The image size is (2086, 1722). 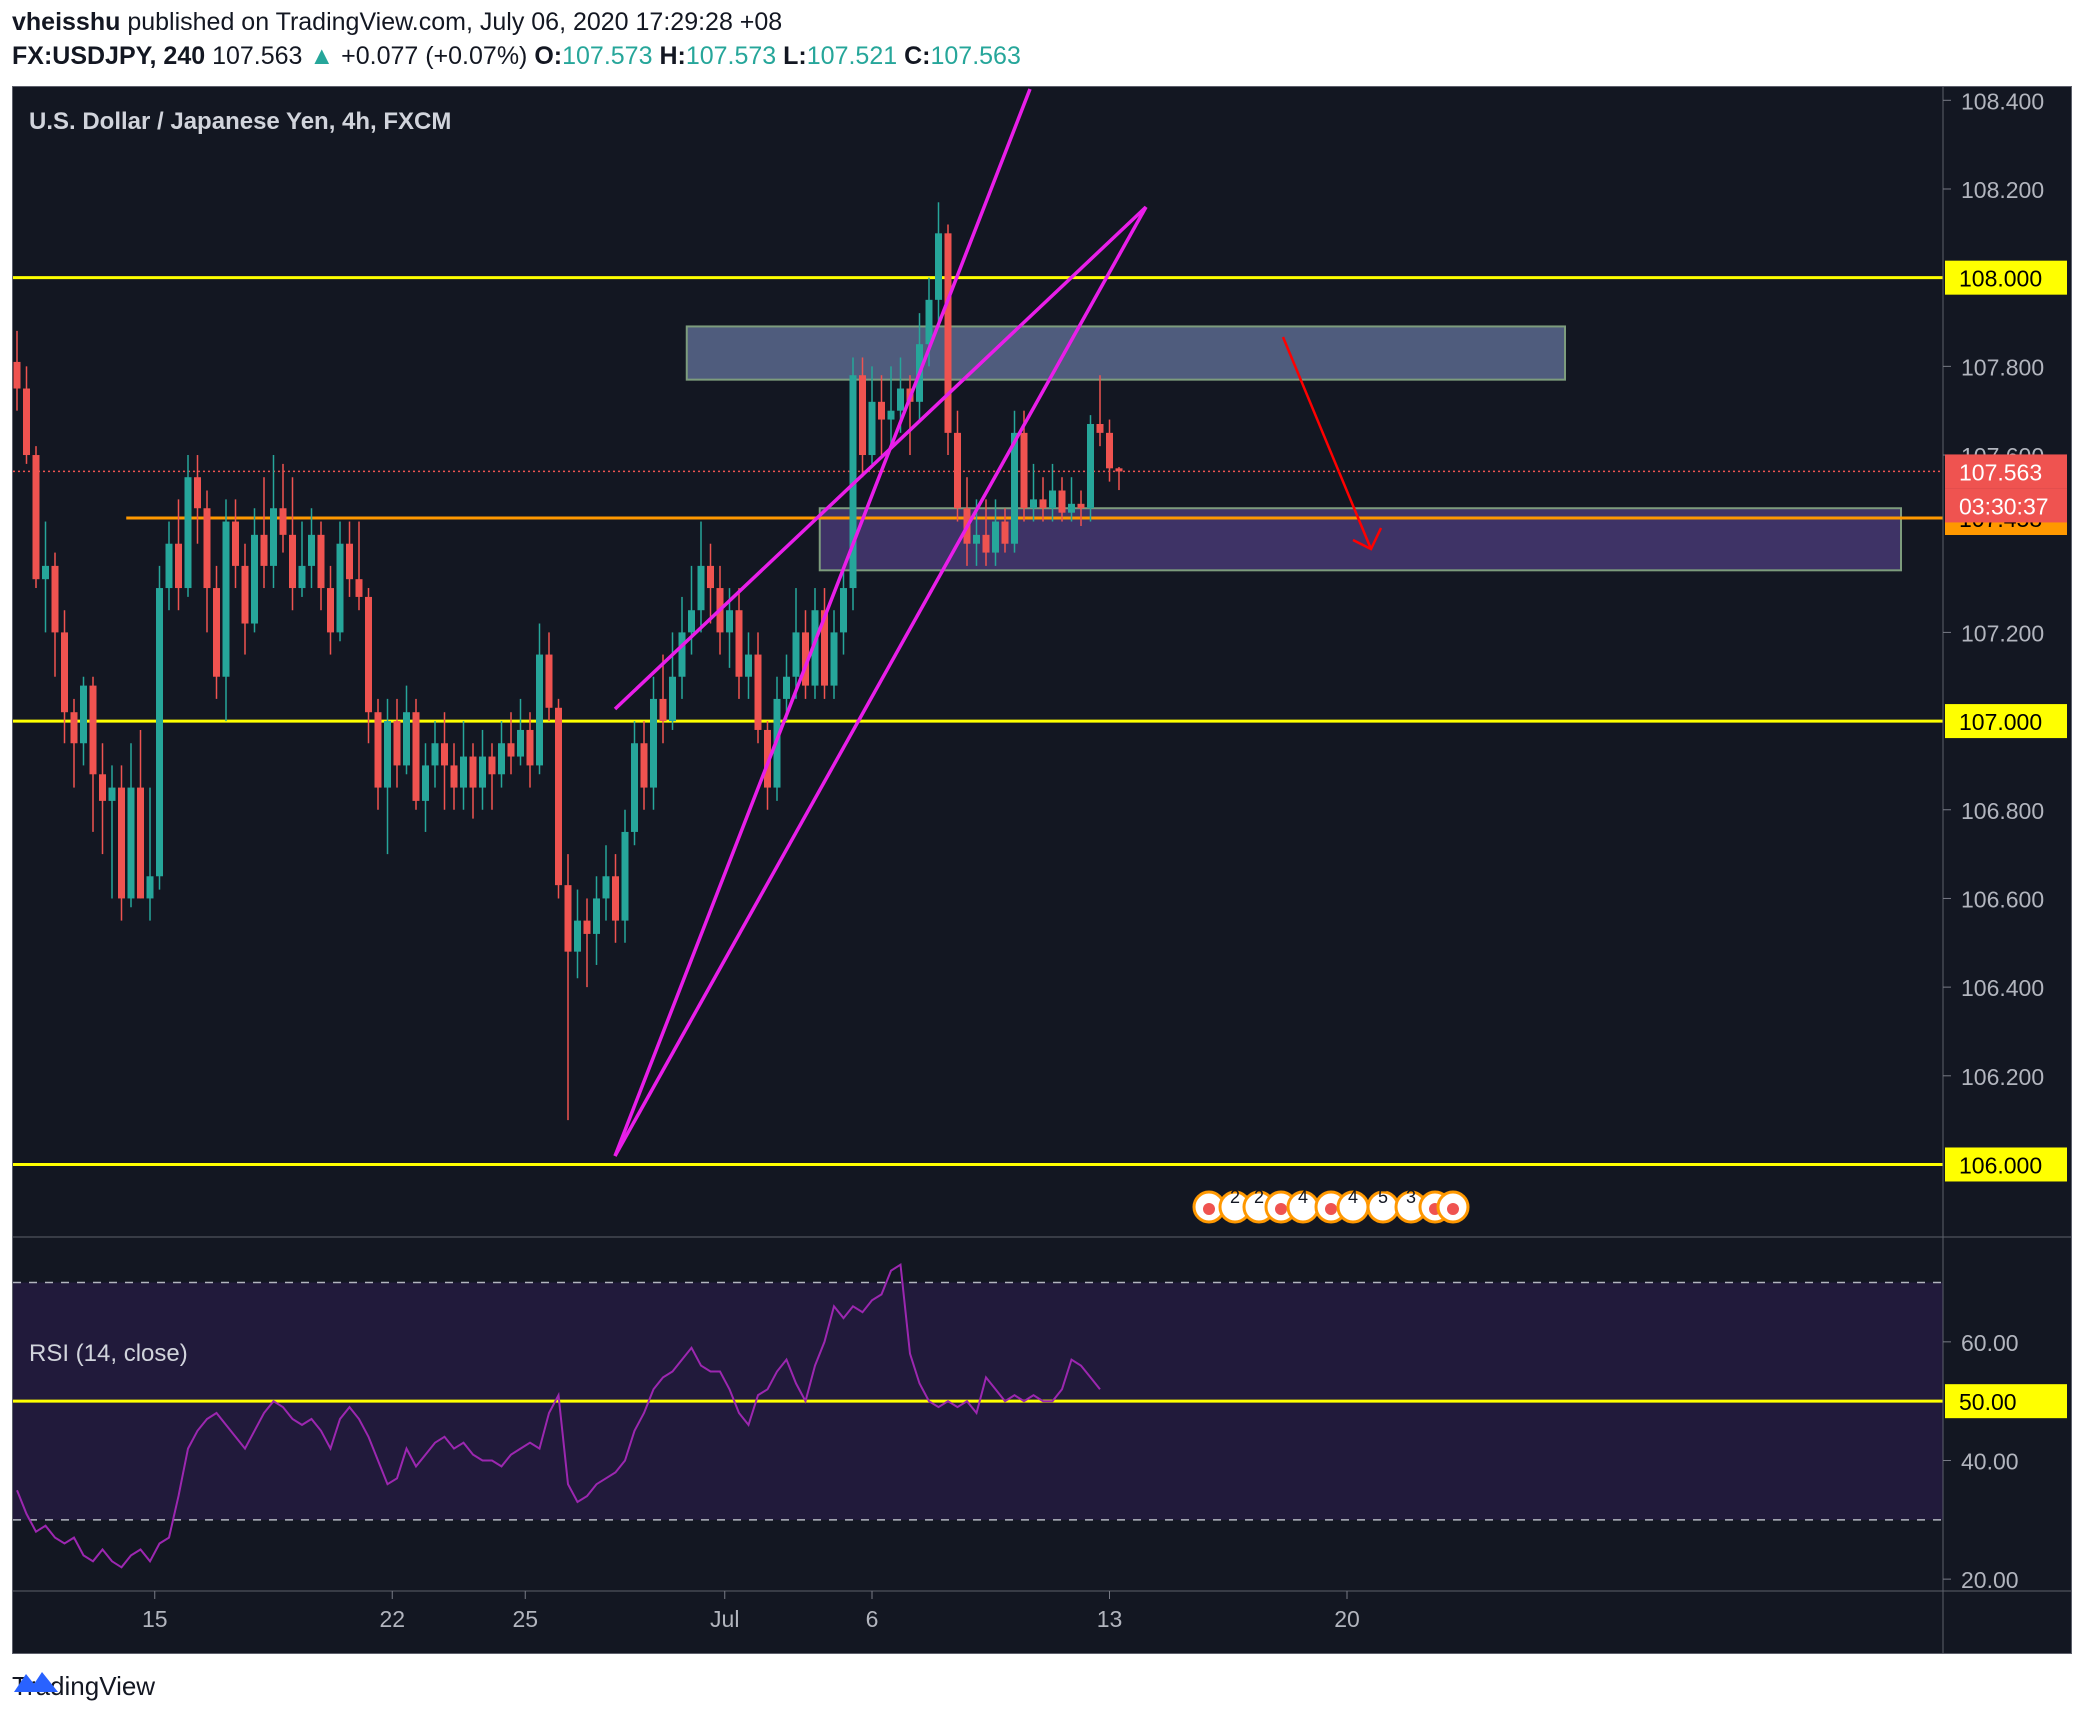 What do you see at coordinates (1411, 1197) in the screenshot?
I see `event-marker-count: 3` at bounding box center [1411, 1197].